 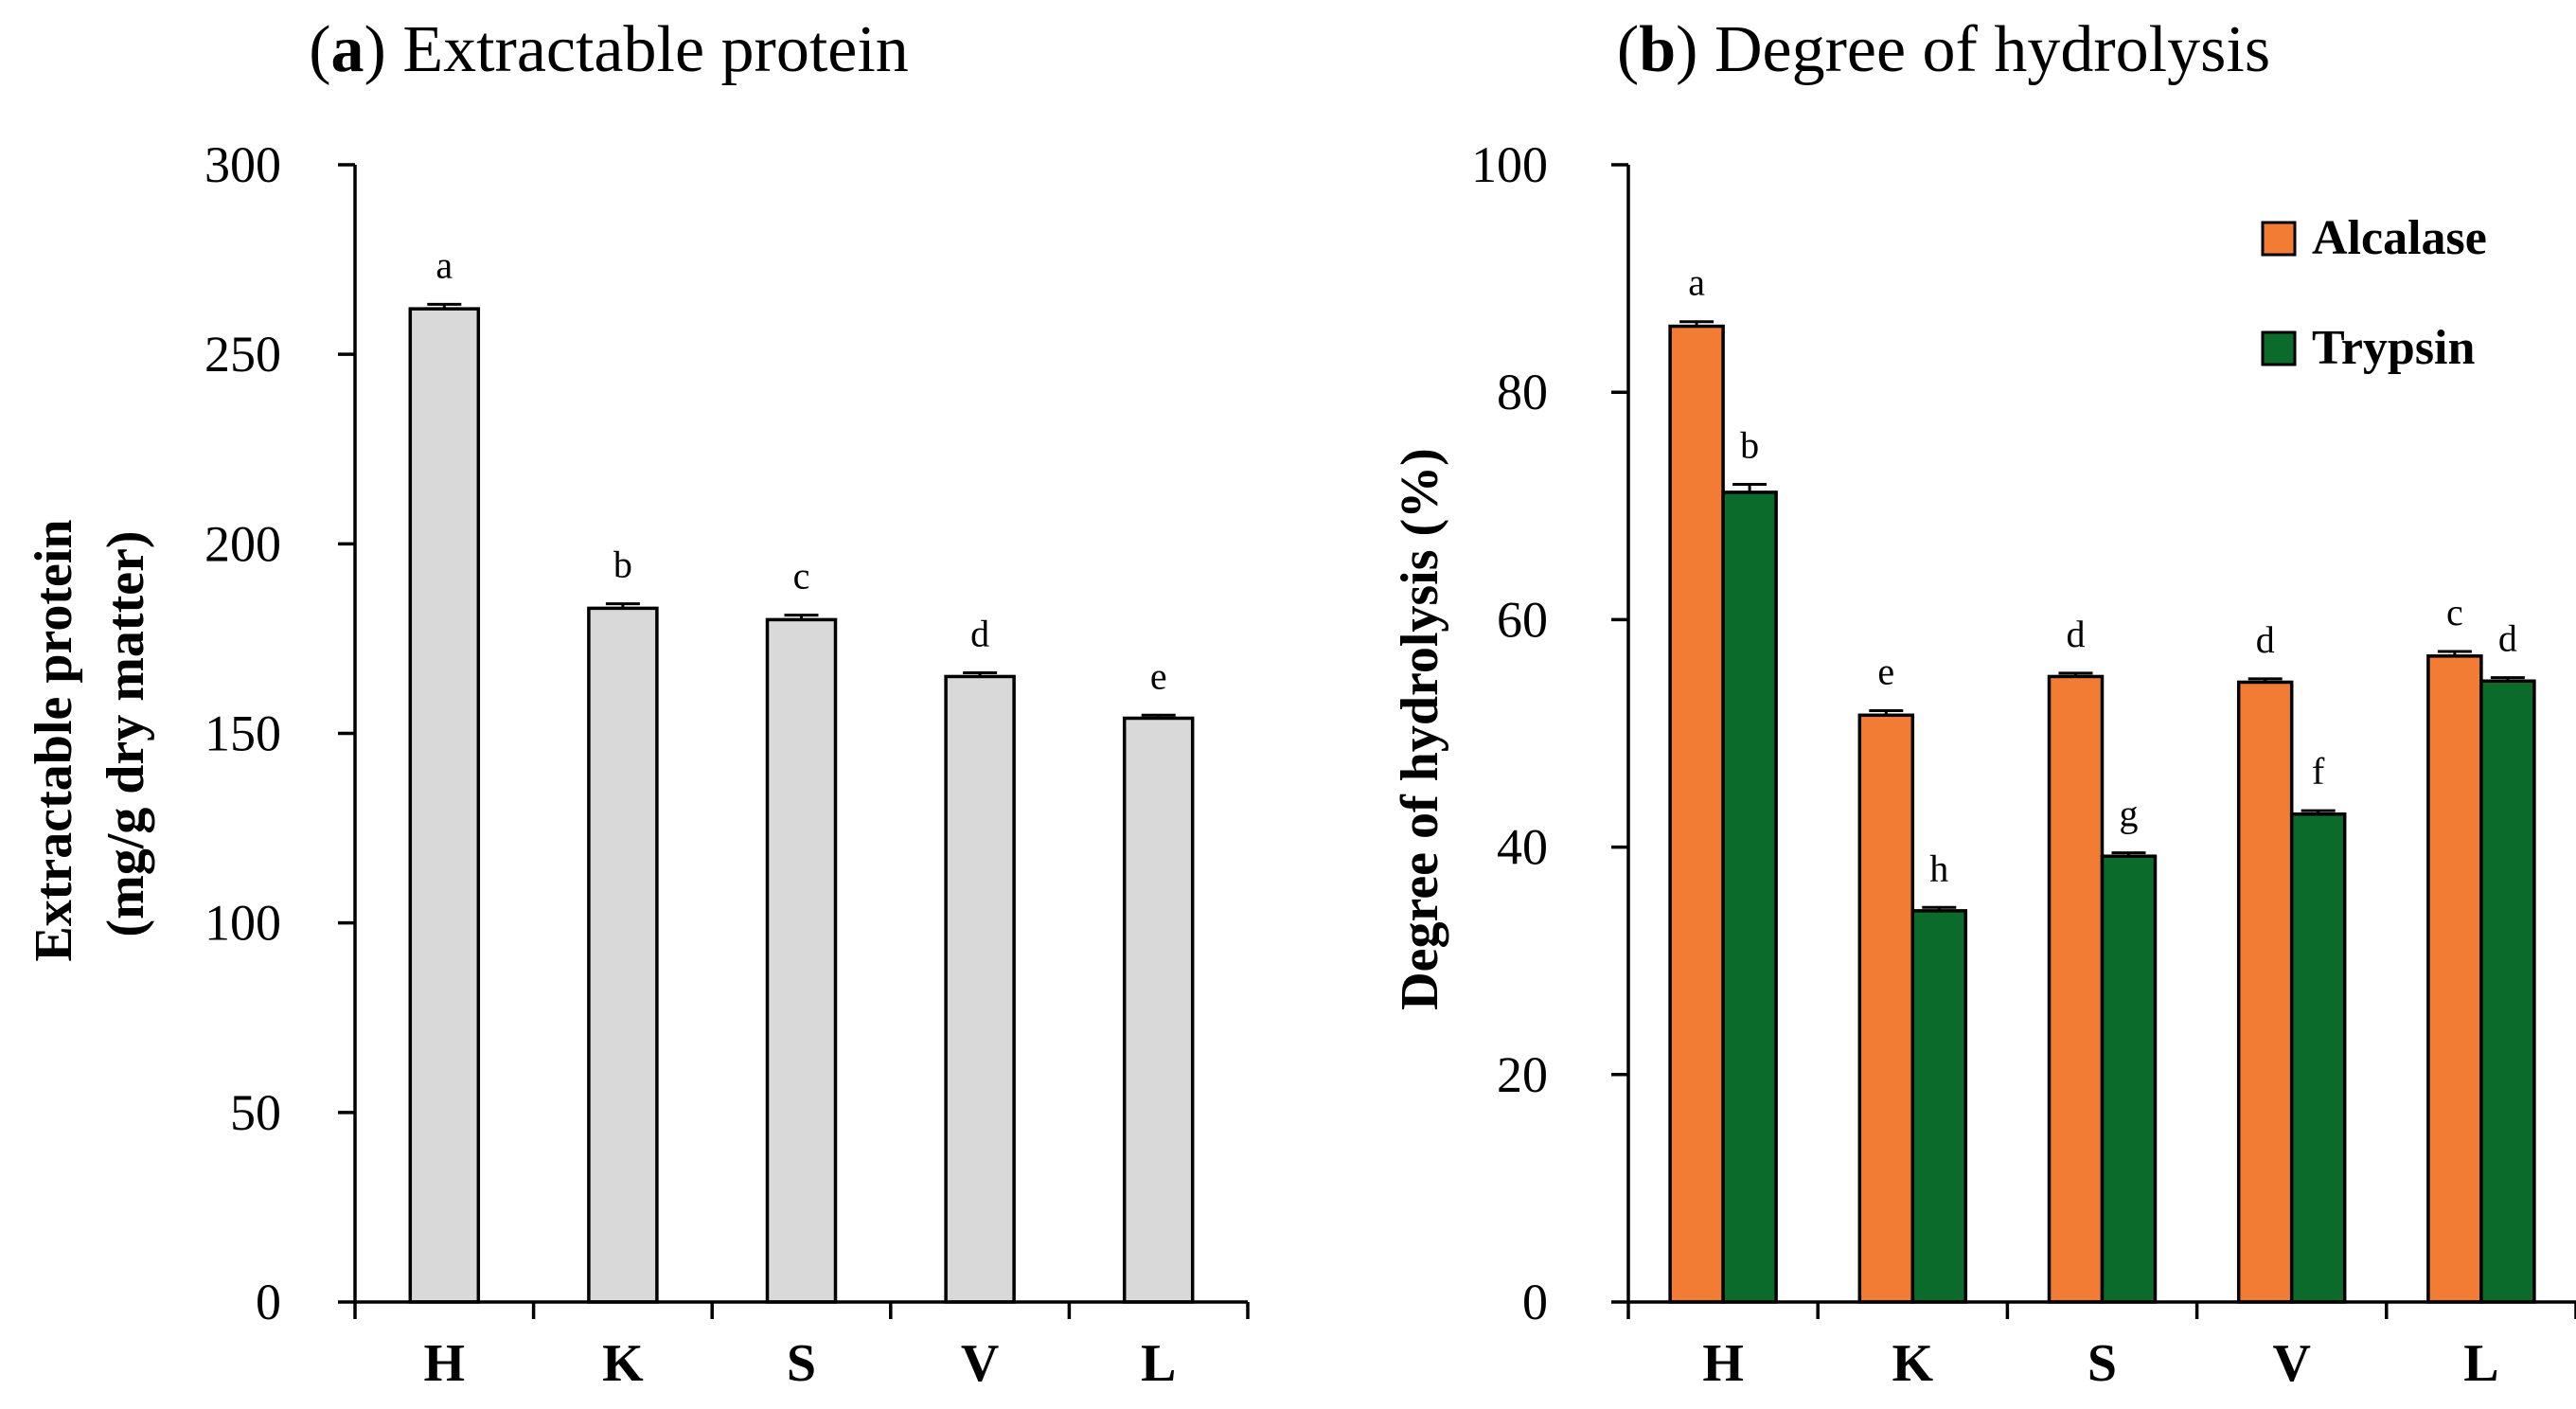 What do you see at coordinates (2279, 348) in the screenshot?
I see `legend-swatch-trypsin` at bounding box center [2279, 348].